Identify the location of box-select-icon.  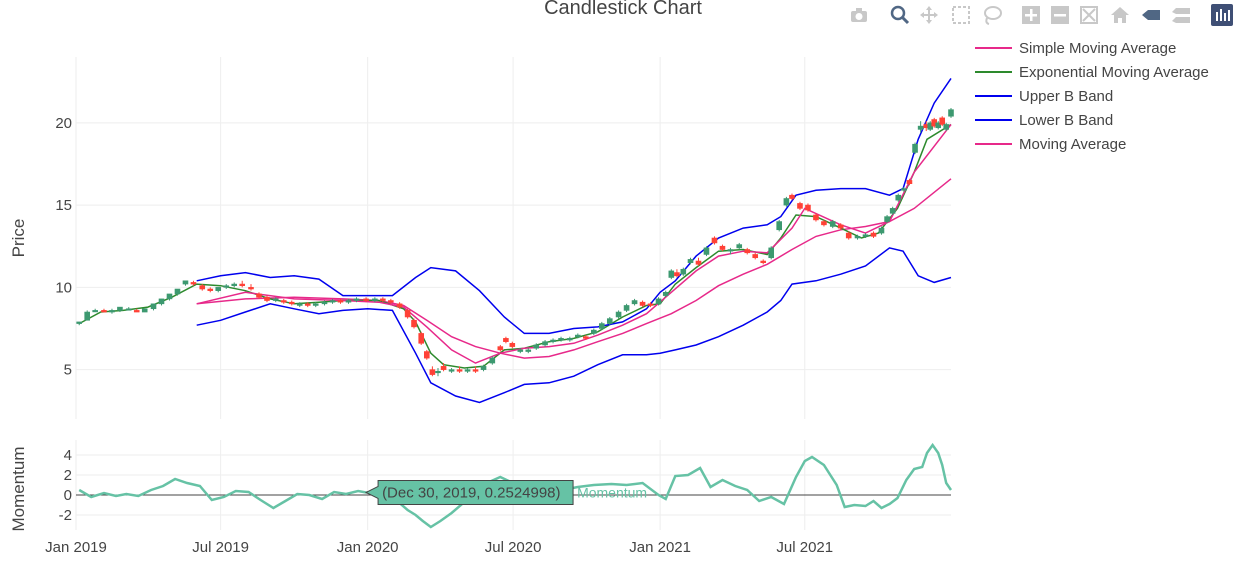
(961, 15).